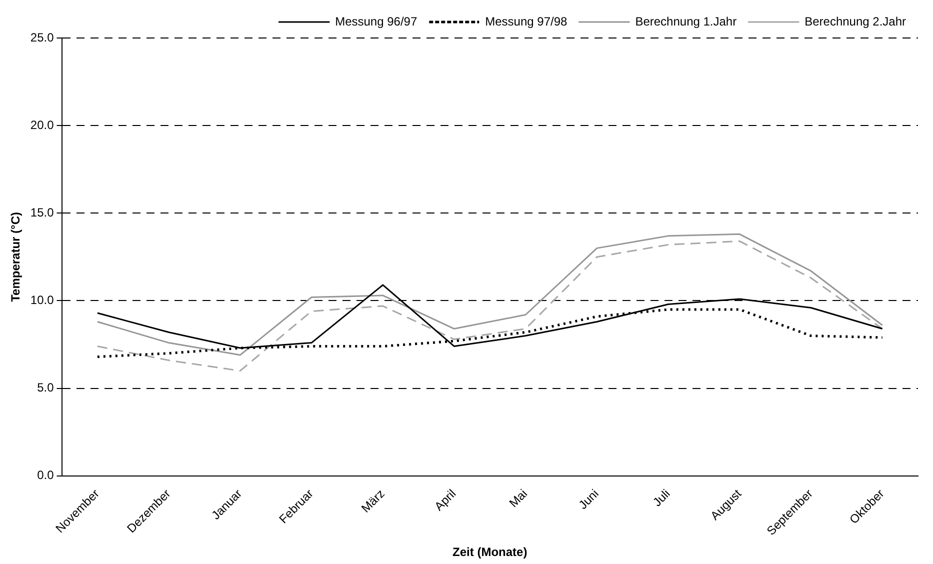 Image resolution: width=933 pixels, height=564 pixels. I want to click on y-tick-label: 5.0, so click(45, 387).